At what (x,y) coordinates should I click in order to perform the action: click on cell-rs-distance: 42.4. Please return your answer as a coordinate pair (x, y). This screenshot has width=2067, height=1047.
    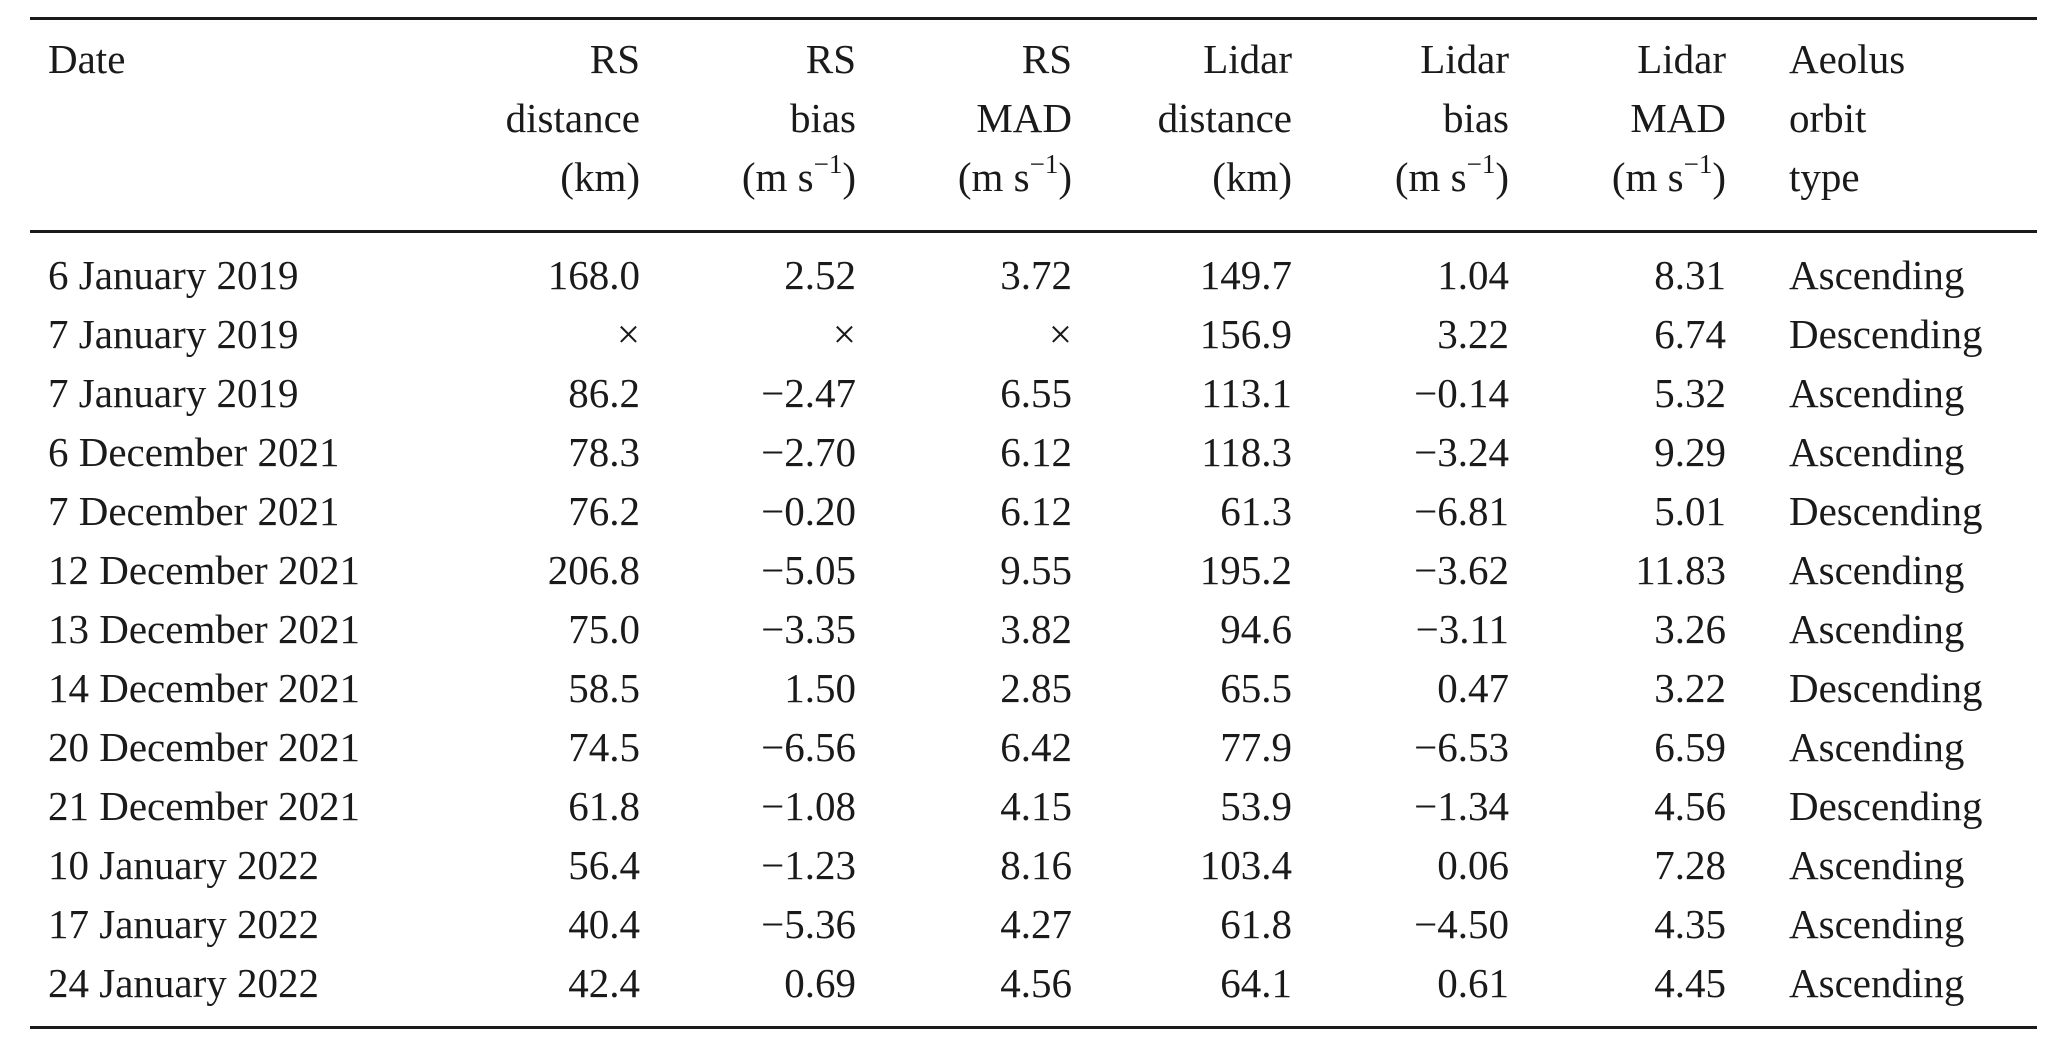
    Looking at the image, I should click on (604, 983).